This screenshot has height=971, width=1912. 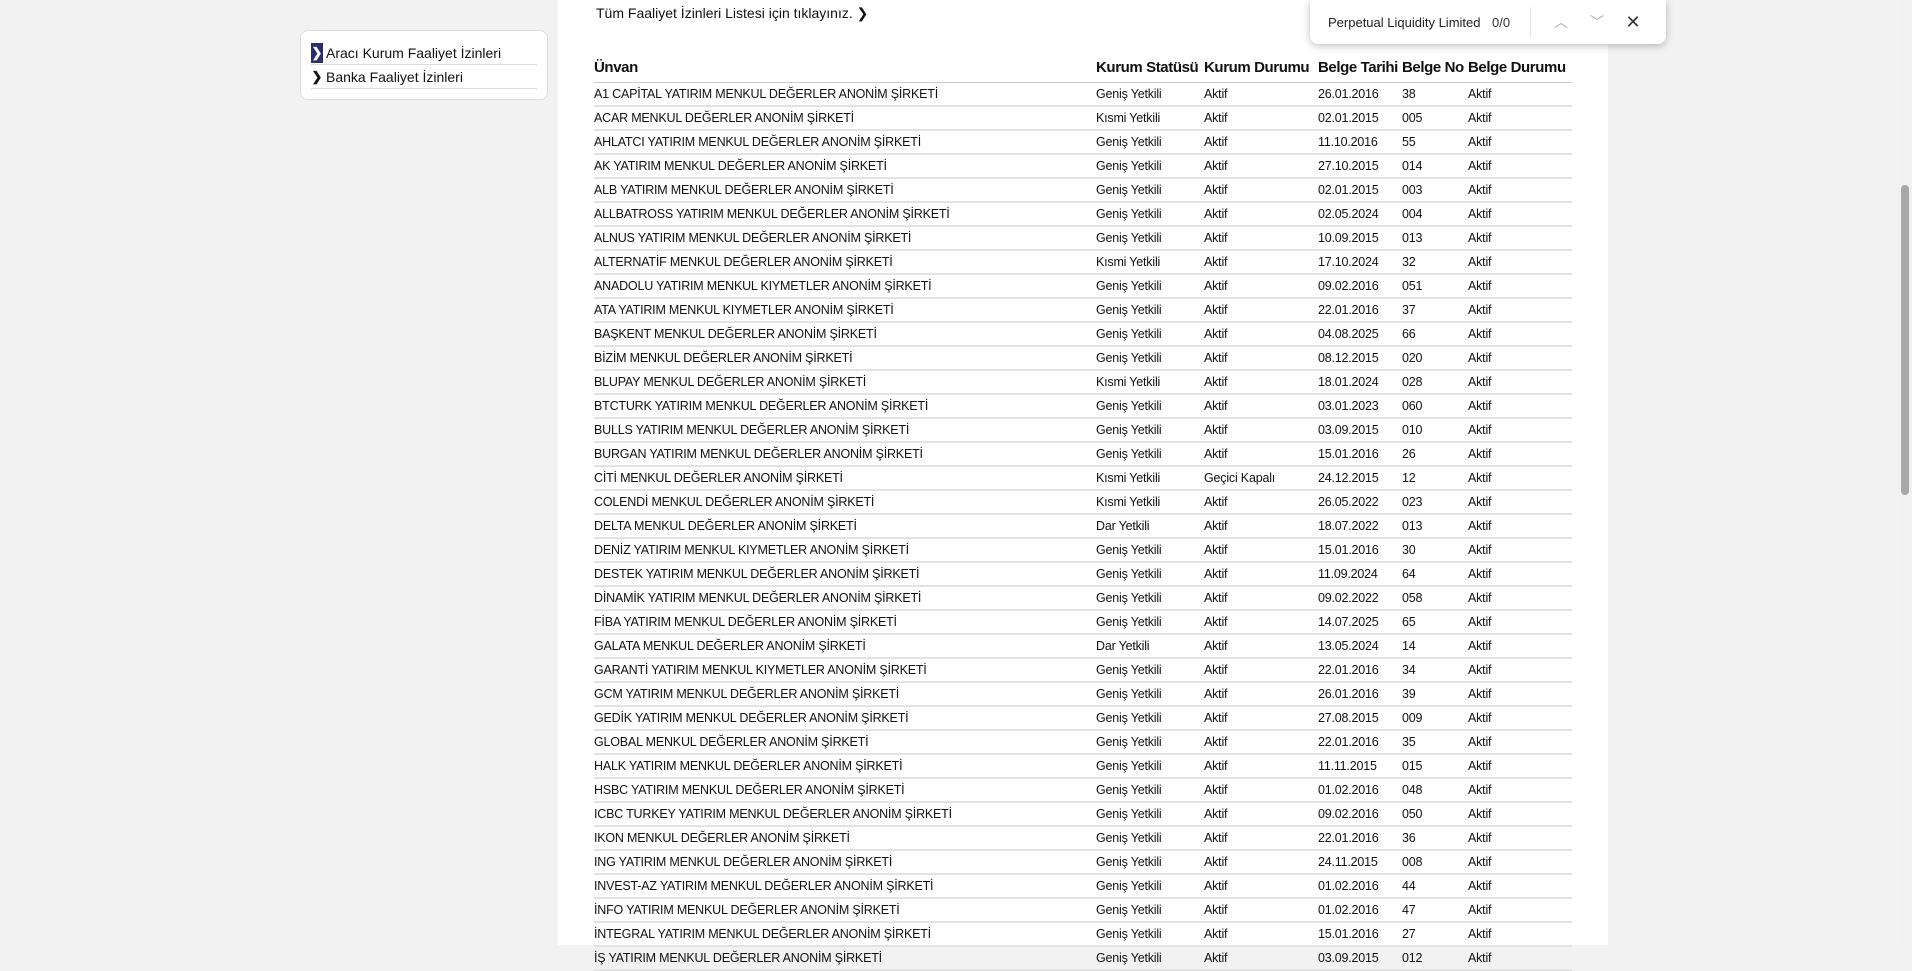 What do you see at coordinates (1360, 262) in the screenshot?
I see `table-cell: 17.10.2024` at bounding box center [1360, 262].